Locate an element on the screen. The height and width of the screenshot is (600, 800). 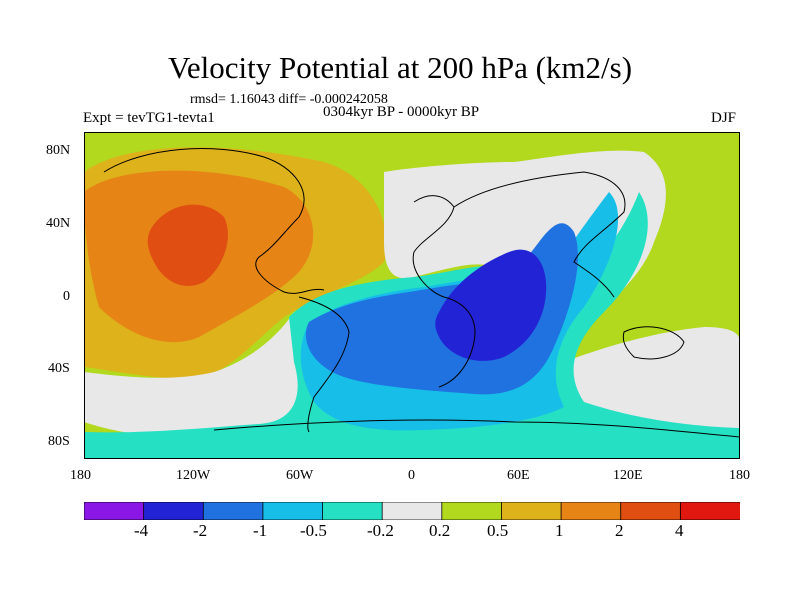
africa-coast is located at coordinates (444, 291).